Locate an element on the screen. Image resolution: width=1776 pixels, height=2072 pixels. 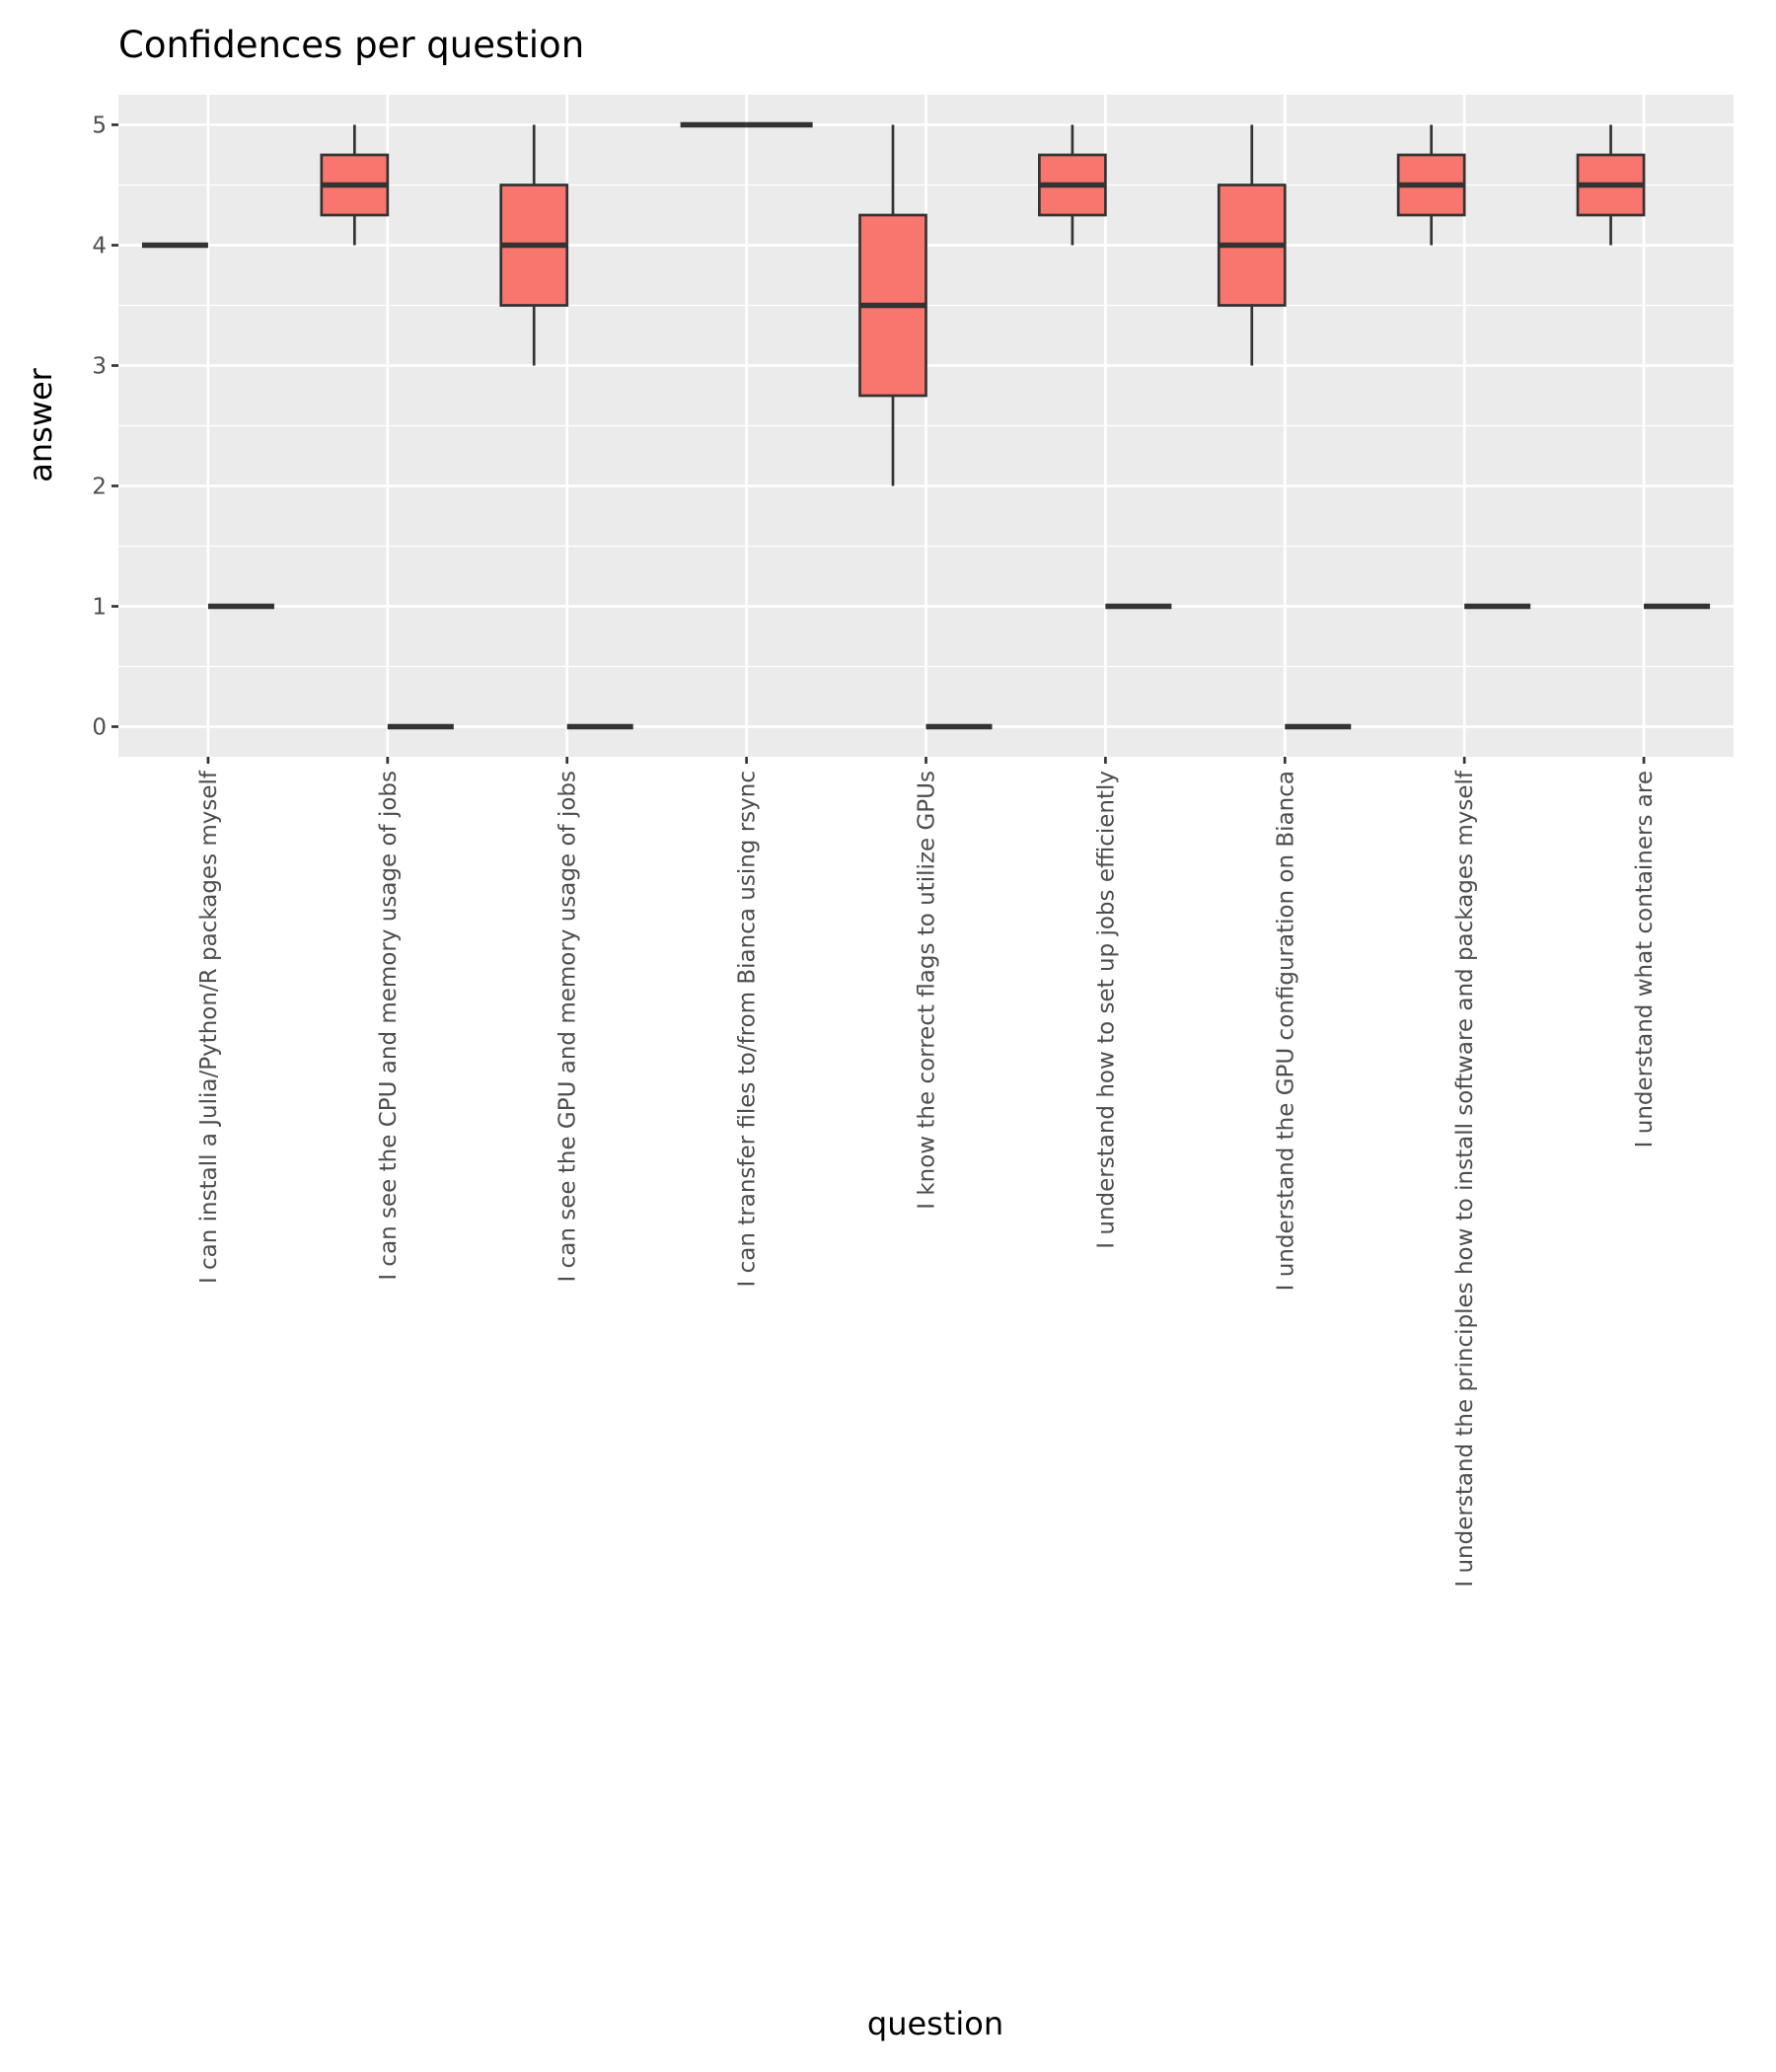
y-tick-label: 3 is located at coordinates (99, 367).